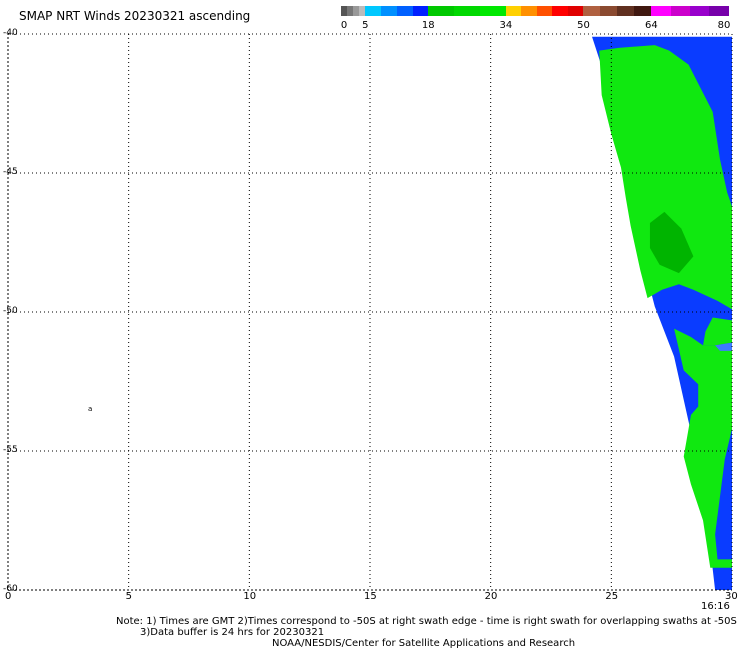 The width and height of the screenshot is (740, 650). Describe the element at coordinates (8, 596) in the screenshot. I see `lon-tick-label: 0` at that location.